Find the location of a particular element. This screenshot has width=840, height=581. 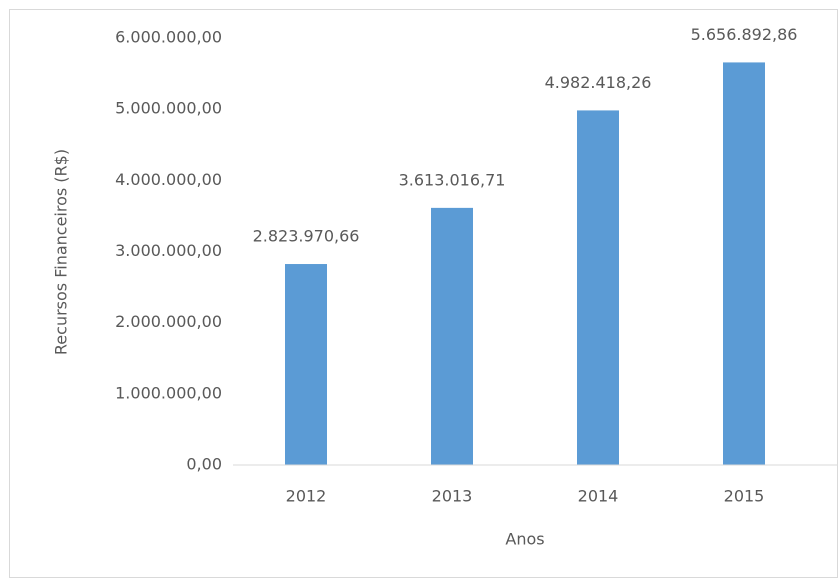

x-axis-label: Anos is located at coordinates (524, 539).